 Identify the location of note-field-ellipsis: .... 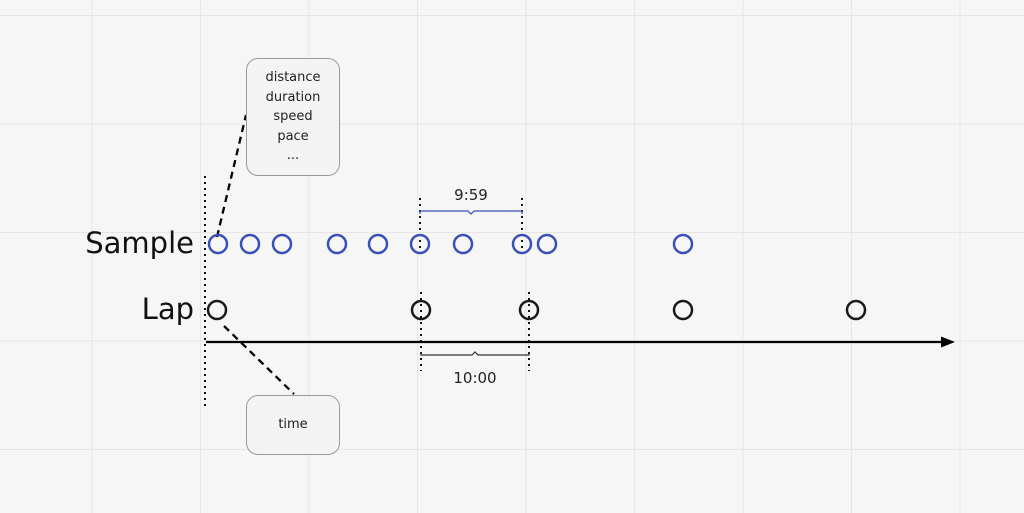
(293, 156).